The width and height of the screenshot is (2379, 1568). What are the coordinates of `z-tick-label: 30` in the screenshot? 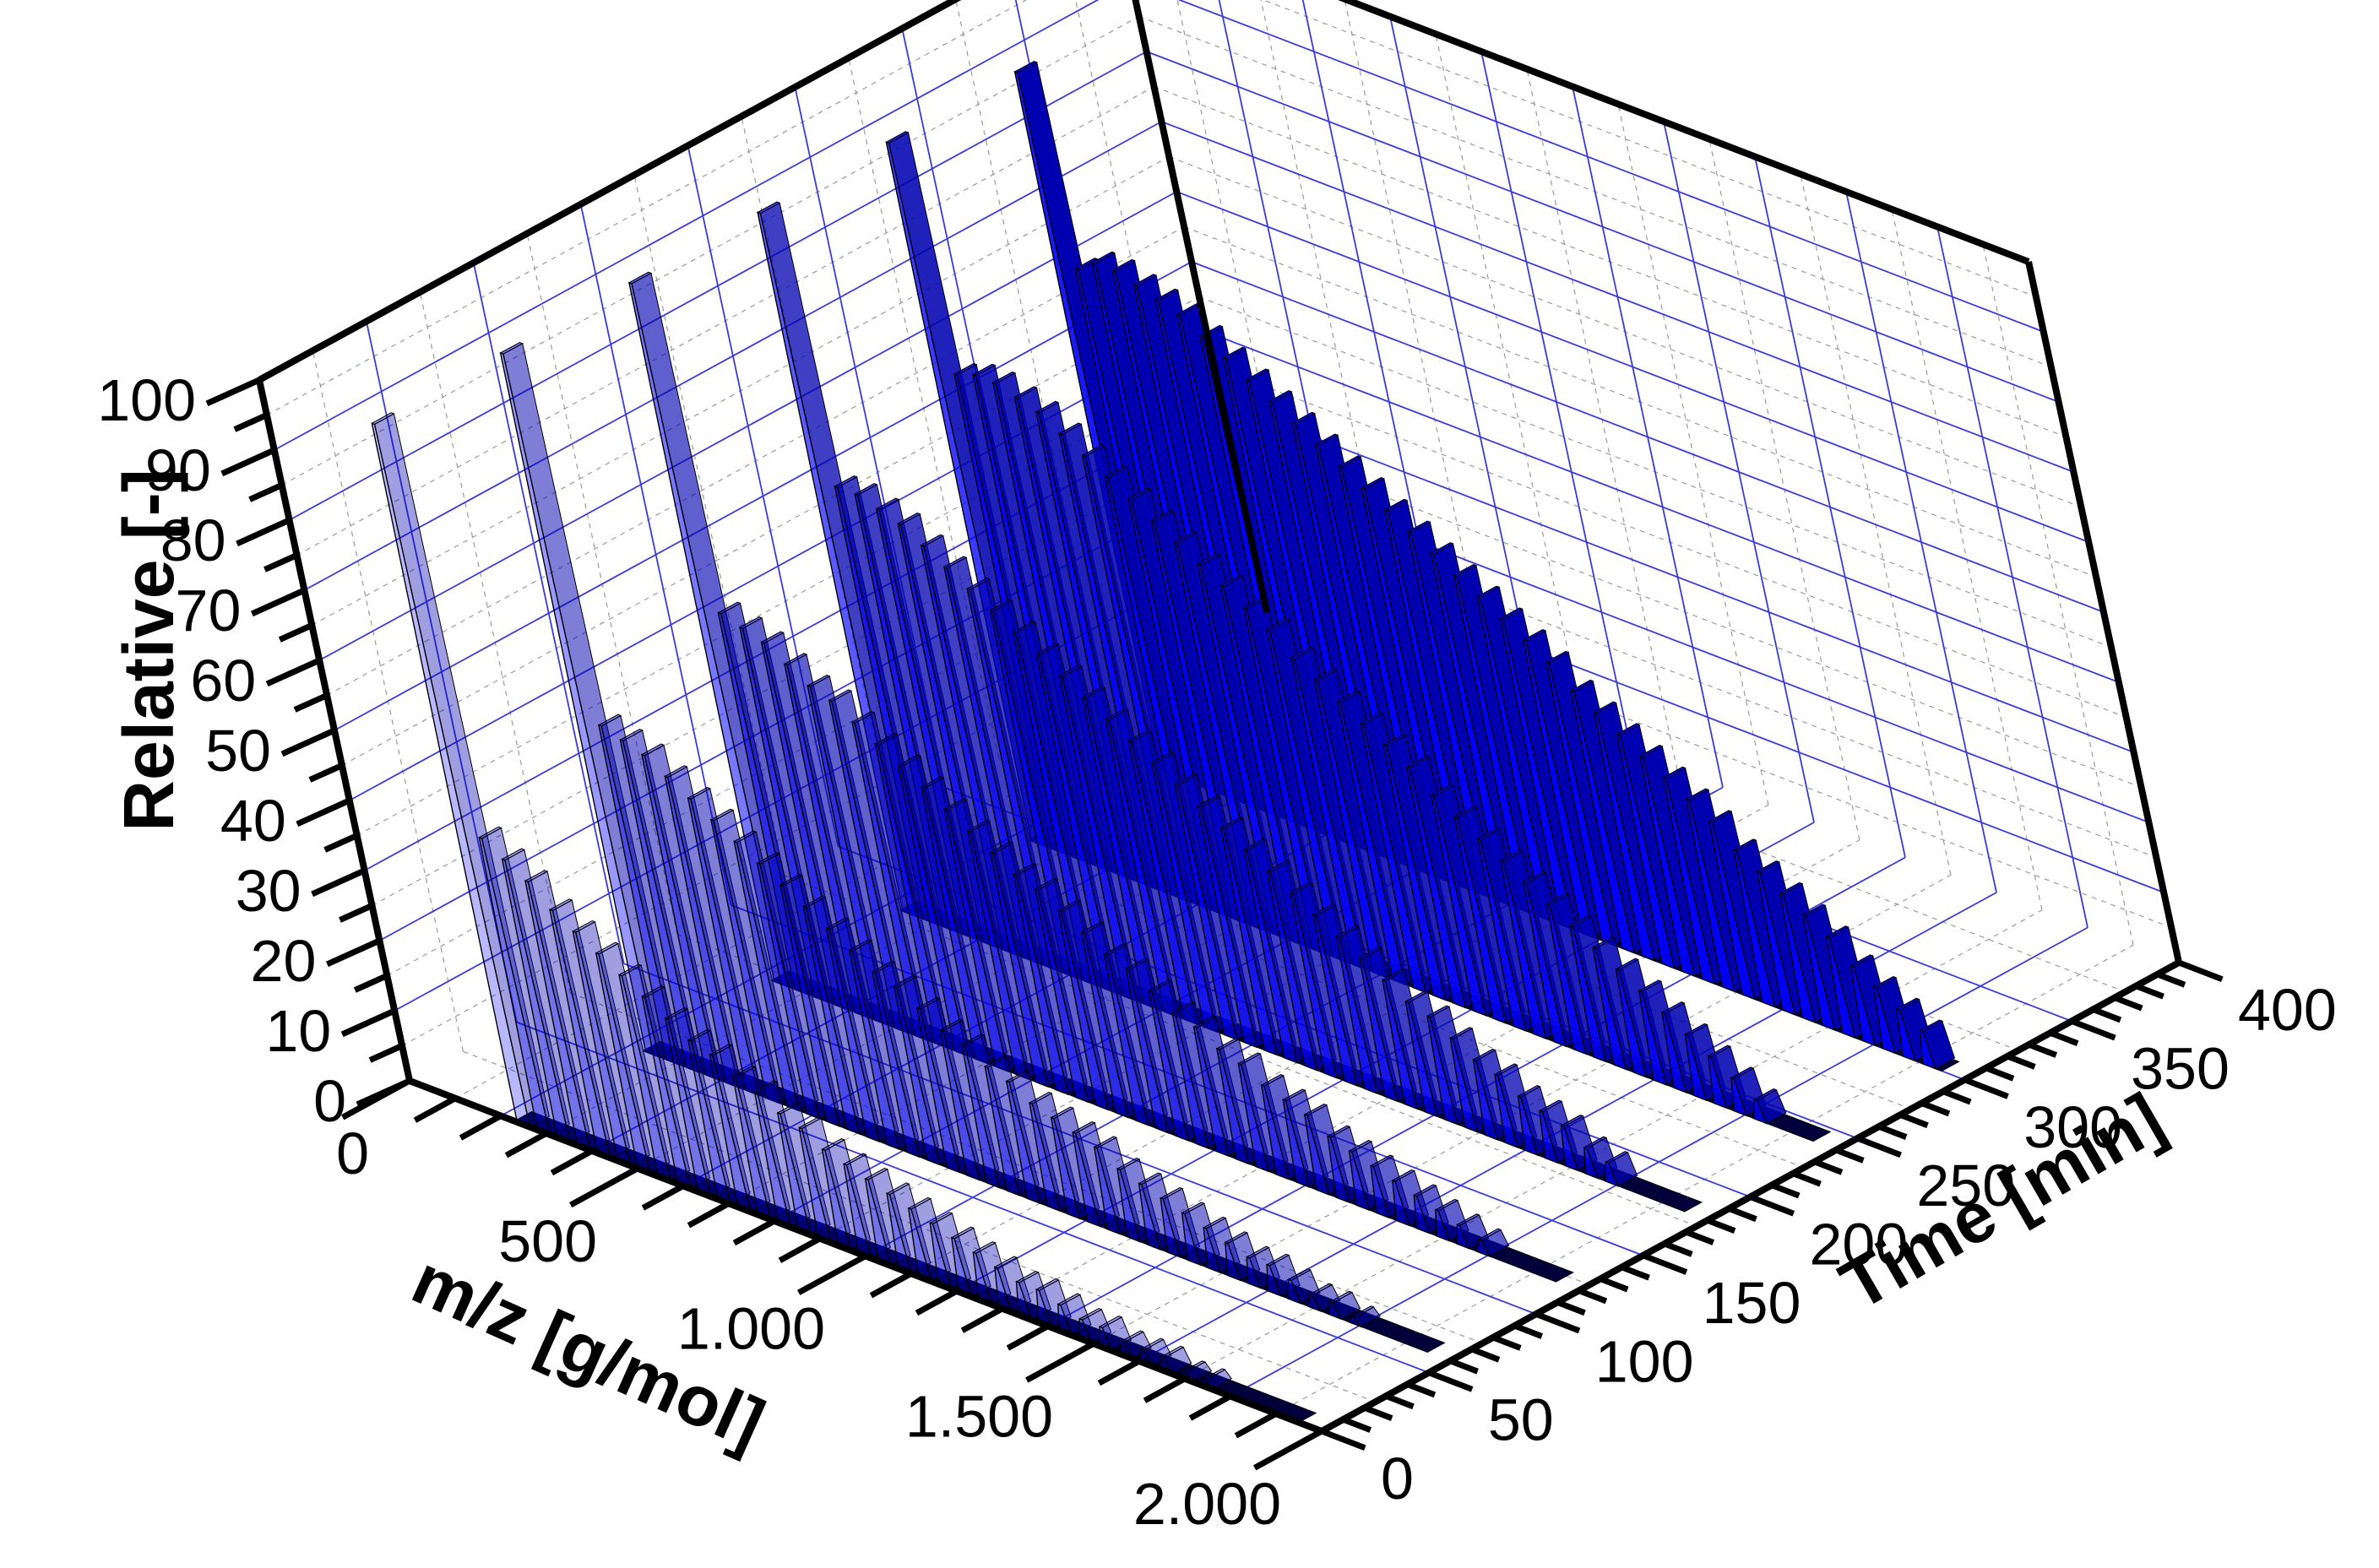 It's located at (268, 891).